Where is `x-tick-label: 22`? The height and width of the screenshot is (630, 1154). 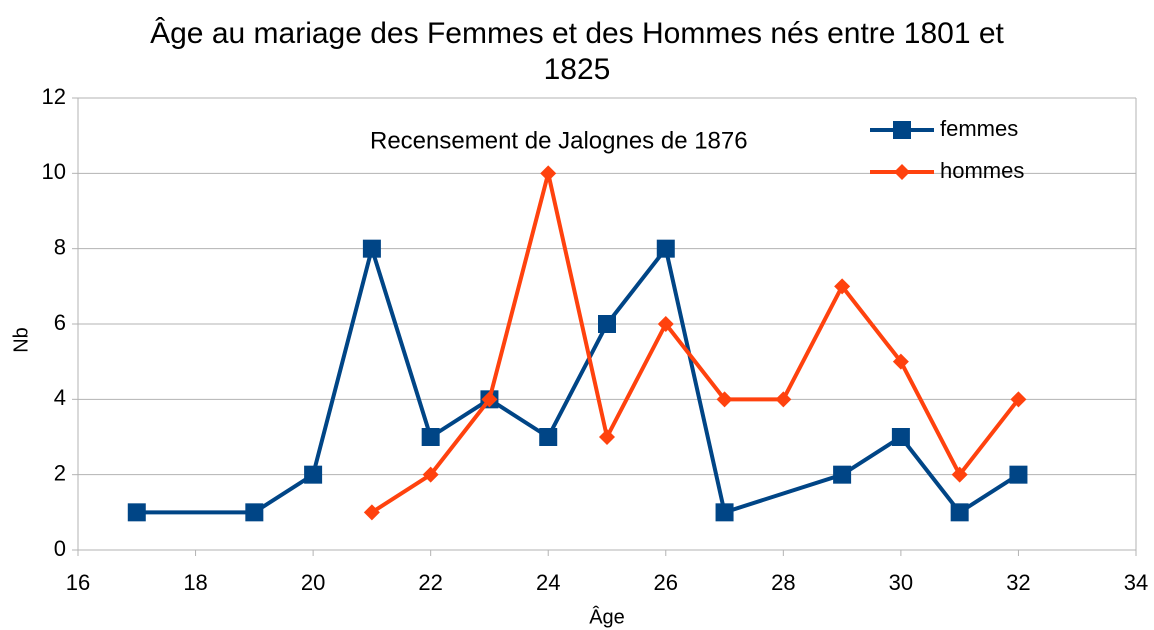 x-tick-label: 22 is located at coordinates (430, 582).